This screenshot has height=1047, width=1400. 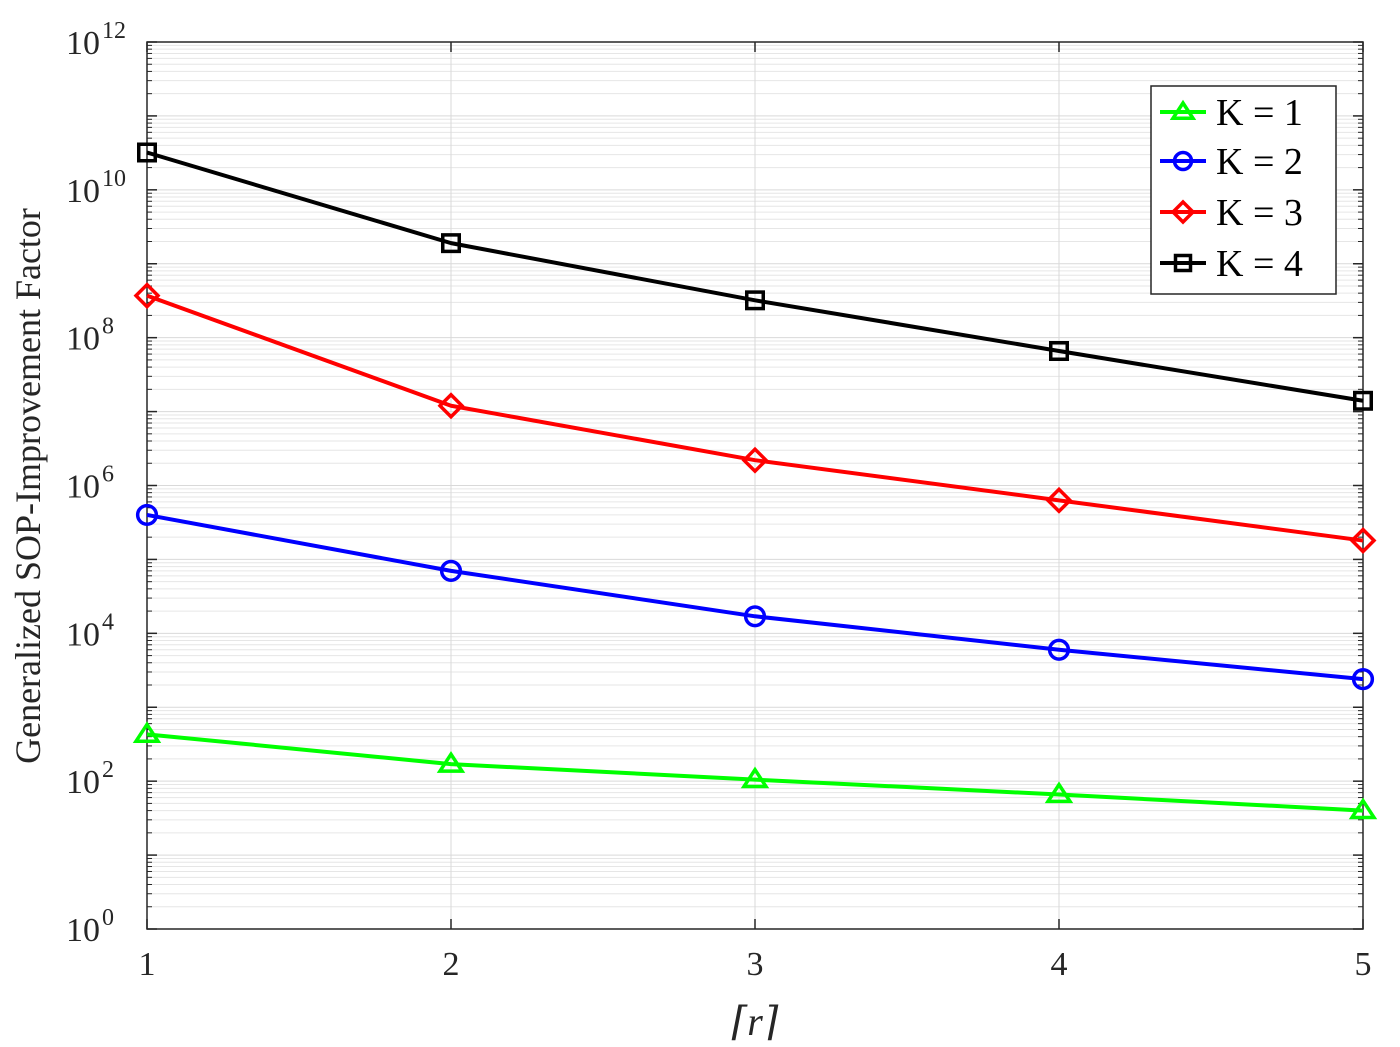 I want to click on x-tick-label: 4, so click(x=1059, y=964).